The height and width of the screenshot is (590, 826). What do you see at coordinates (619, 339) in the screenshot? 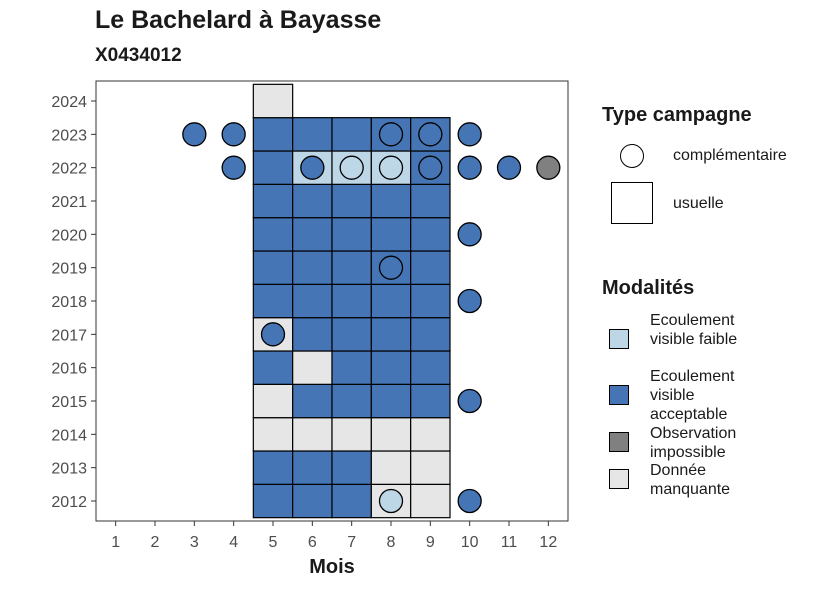
I see `legend-key-ecoulement-faible` at bounding box center [619, 339].